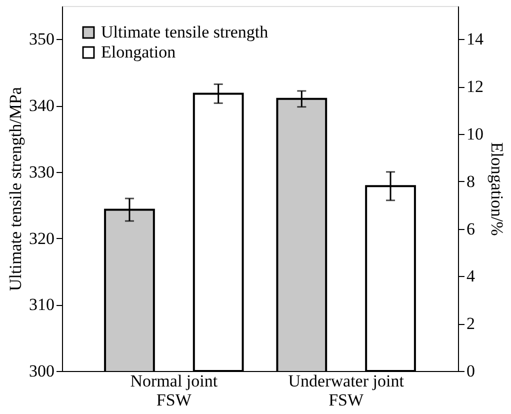  I want to click on y2-tick-label: 6, so click(470, 228).